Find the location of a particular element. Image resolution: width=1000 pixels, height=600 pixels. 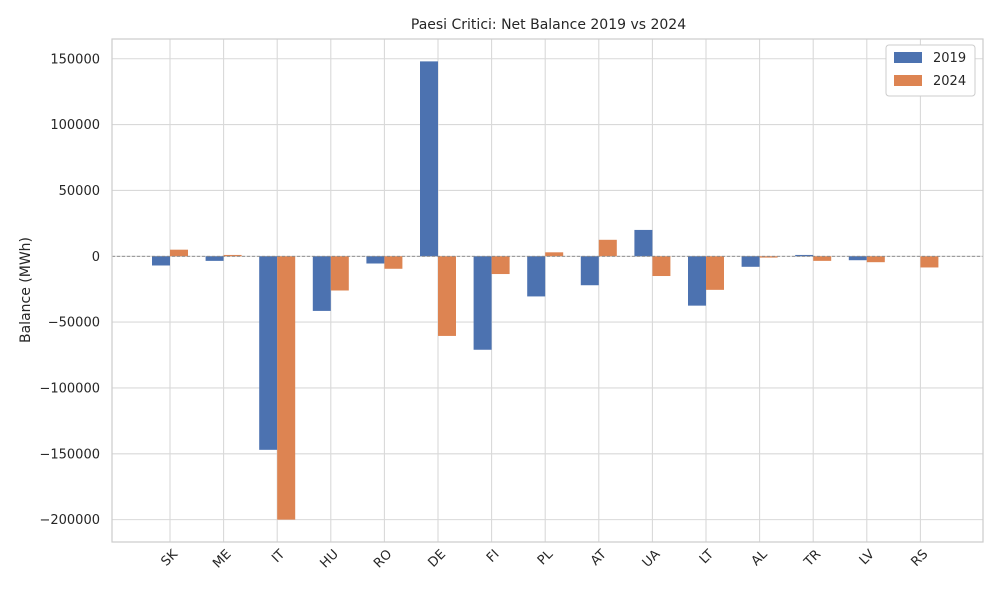

bar-2024-RS is located at coordinates (929, 262).